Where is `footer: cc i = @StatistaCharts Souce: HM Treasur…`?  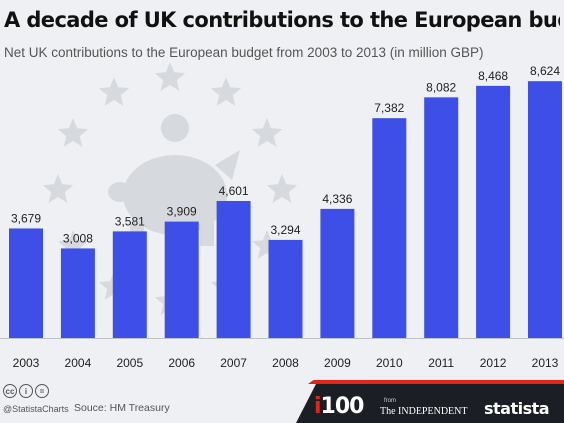 footer: cc i = @StatistaCharts Souce: HM Treasur… is located at coordinates (282, 401).